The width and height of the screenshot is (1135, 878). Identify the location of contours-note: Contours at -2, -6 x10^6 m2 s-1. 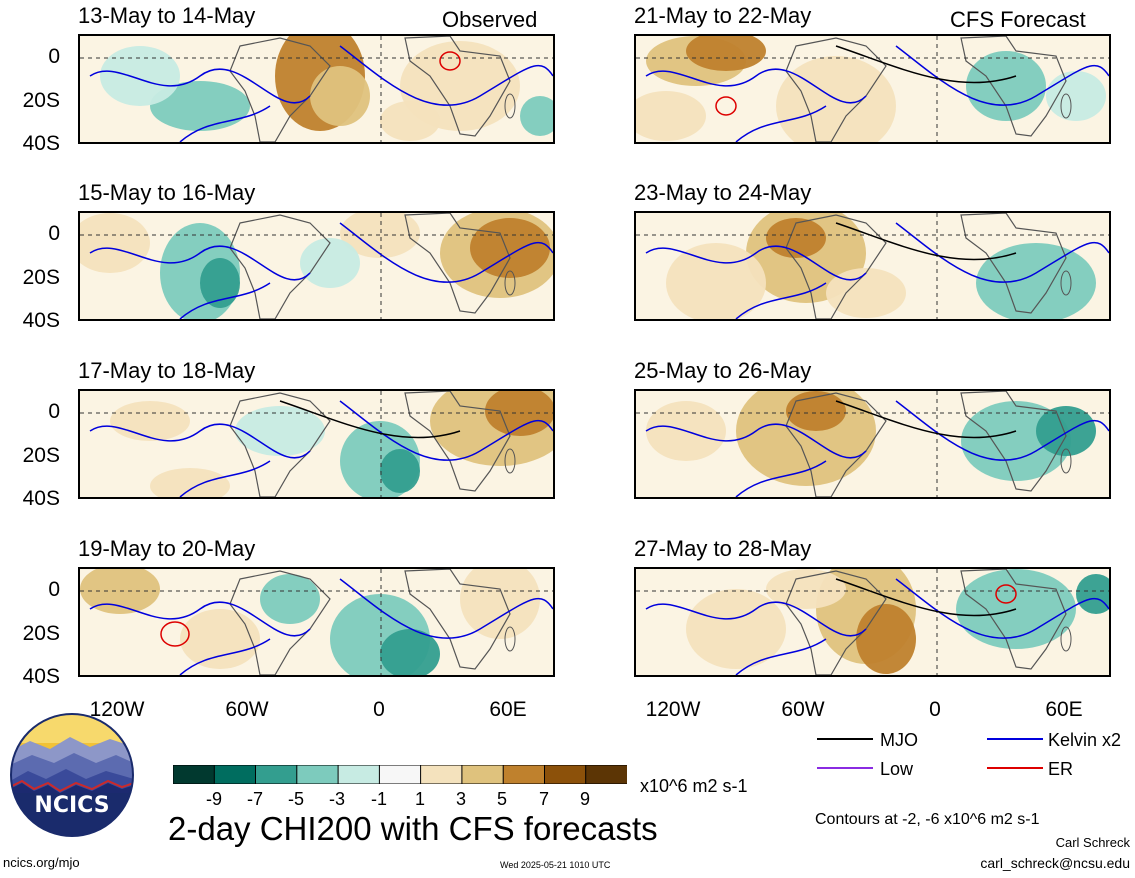
(927, 819).